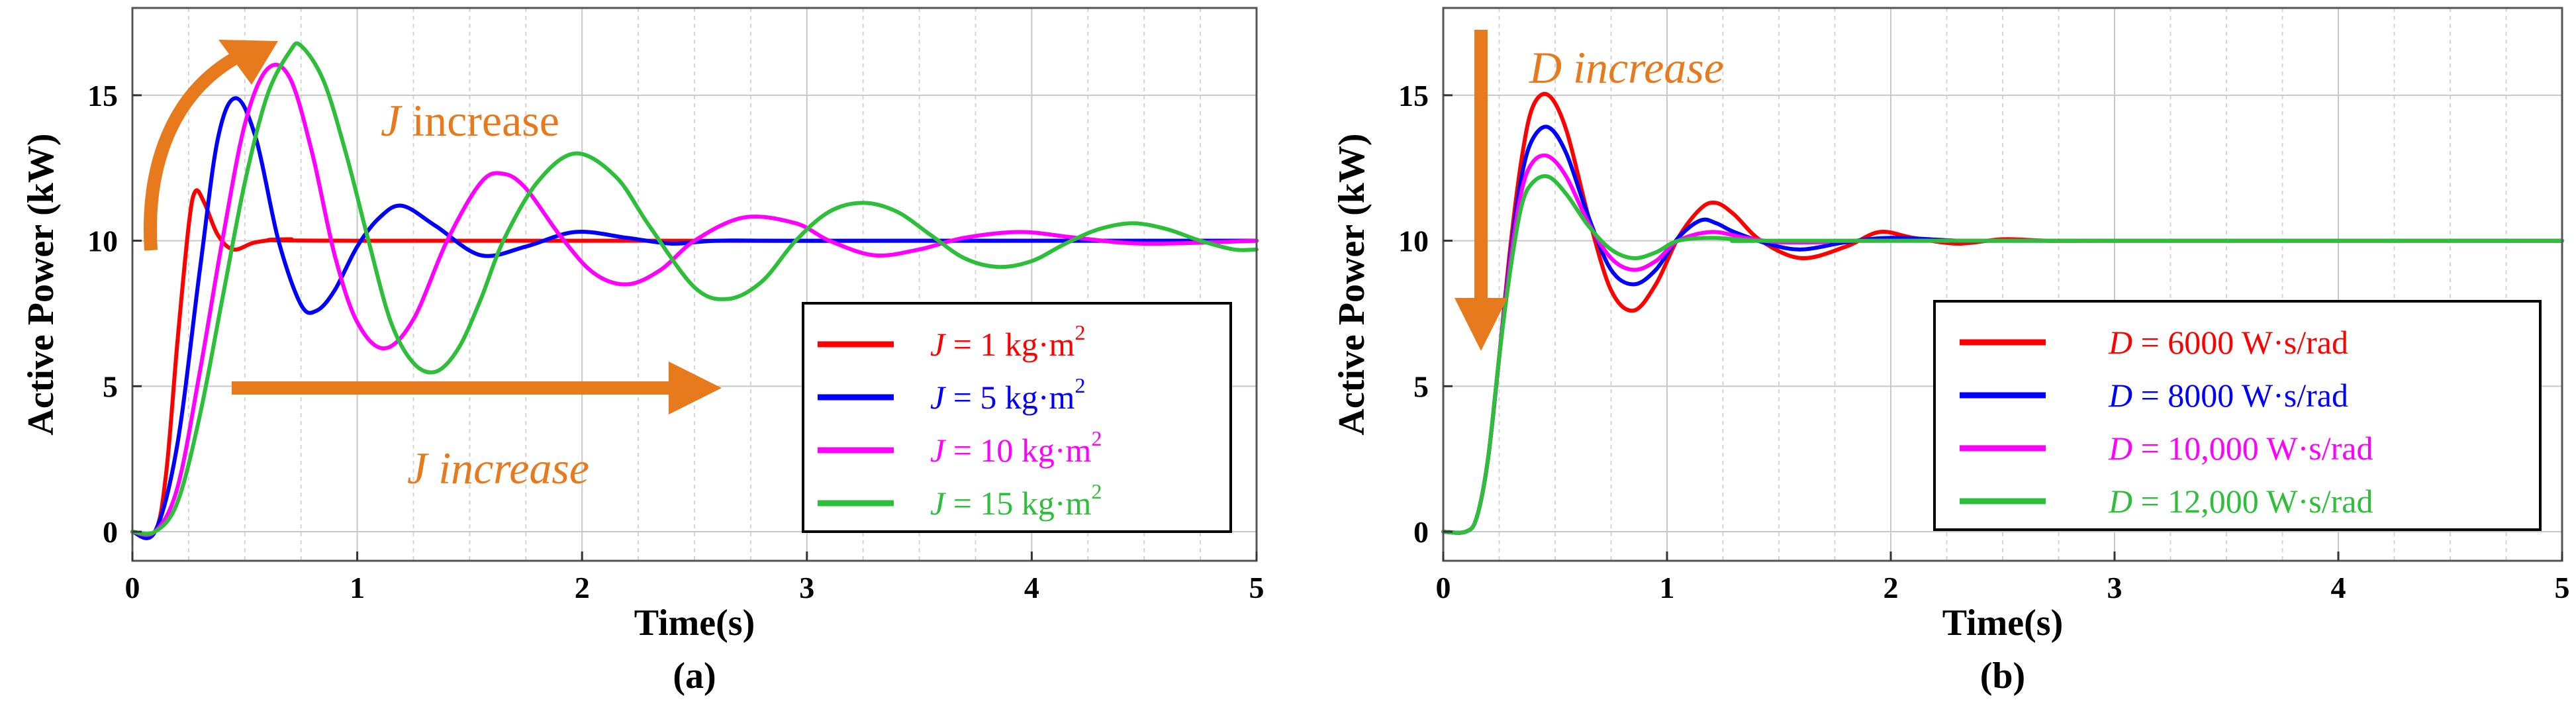 Image resolution: width=2576 pixels, height=723 pixels. Describe the element at coordinates (2252, 501) in the screenshot. I see `legend-label: = 12,000 W·s/rad` at that location.